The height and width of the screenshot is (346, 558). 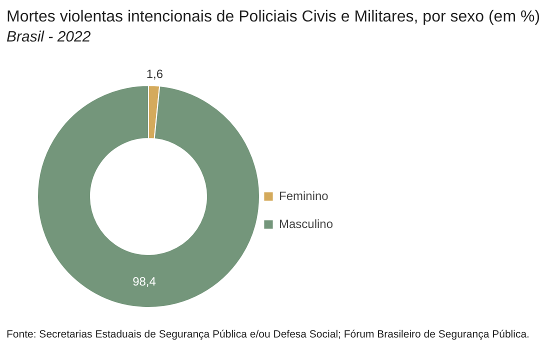 I want to click on data-label: 1,6, so click(x=155, y=74).